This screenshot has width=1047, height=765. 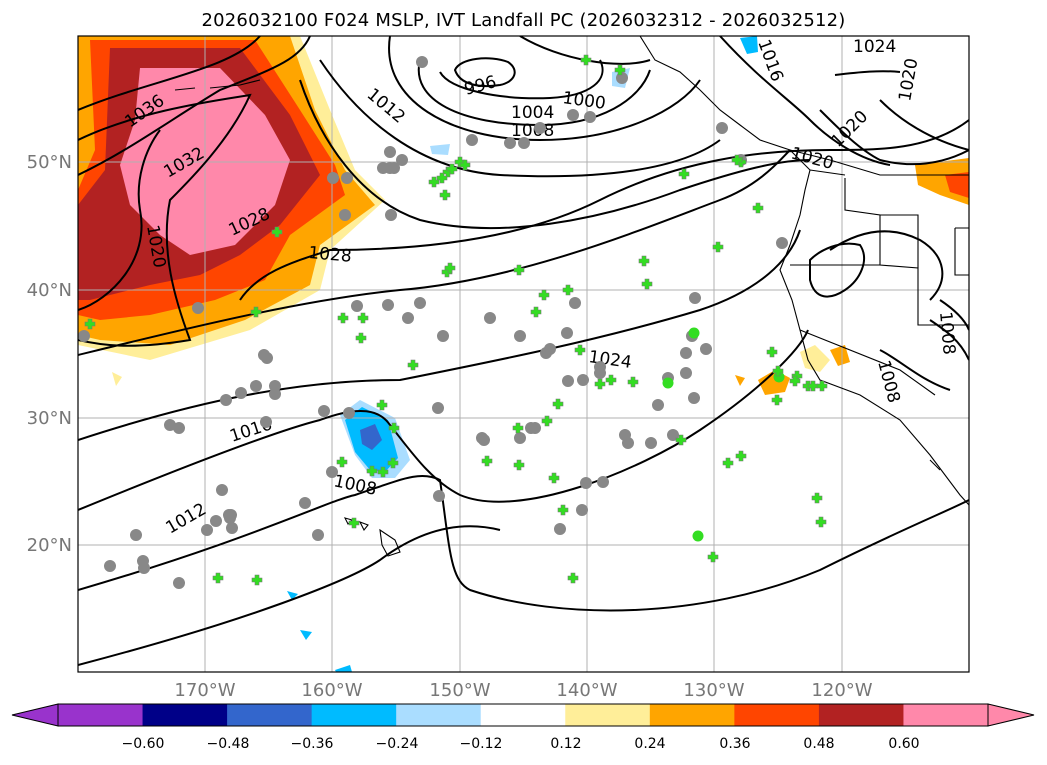 I want to click on lat-tick-label: 20°N, so click(x=49, y=545).